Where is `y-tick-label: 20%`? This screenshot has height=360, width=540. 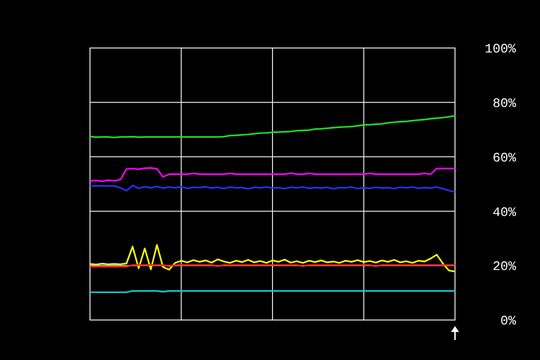
y-tick-label: 20% is located at coordinates (504, 266).